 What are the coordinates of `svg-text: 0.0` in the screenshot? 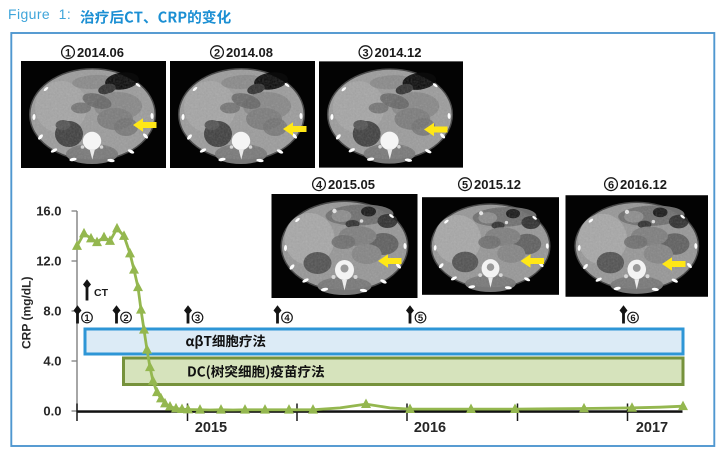 It's located at (52, 411).